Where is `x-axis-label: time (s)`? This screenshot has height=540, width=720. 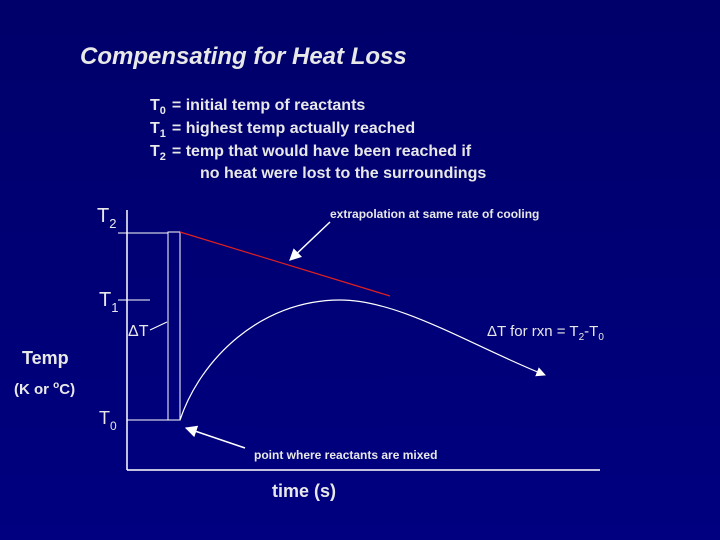
x-axis-label: time (s) is located at coordinates (304, 491).